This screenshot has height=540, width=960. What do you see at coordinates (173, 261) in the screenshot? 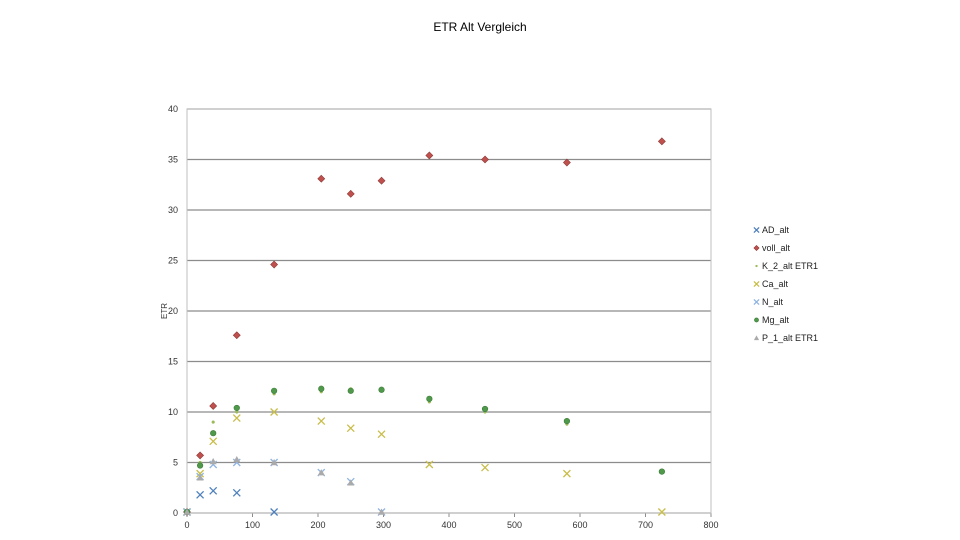
I see `y-tick-label: 25` at bounding box center [173, 261].